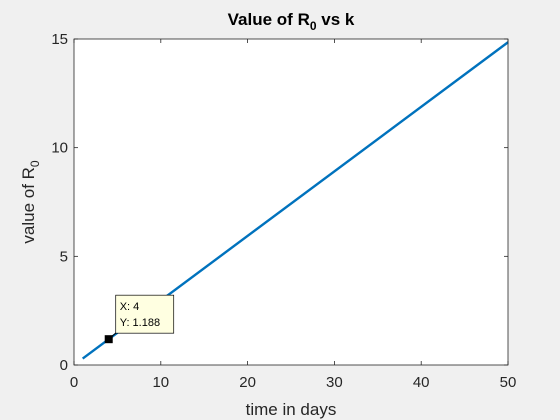 This screenshot has height=420, width=560. What do you see at coordinates (59, 202) in the screenshot?
I see `y-tick-labels: 0 5 10 15` at bounding box center [59, 202].